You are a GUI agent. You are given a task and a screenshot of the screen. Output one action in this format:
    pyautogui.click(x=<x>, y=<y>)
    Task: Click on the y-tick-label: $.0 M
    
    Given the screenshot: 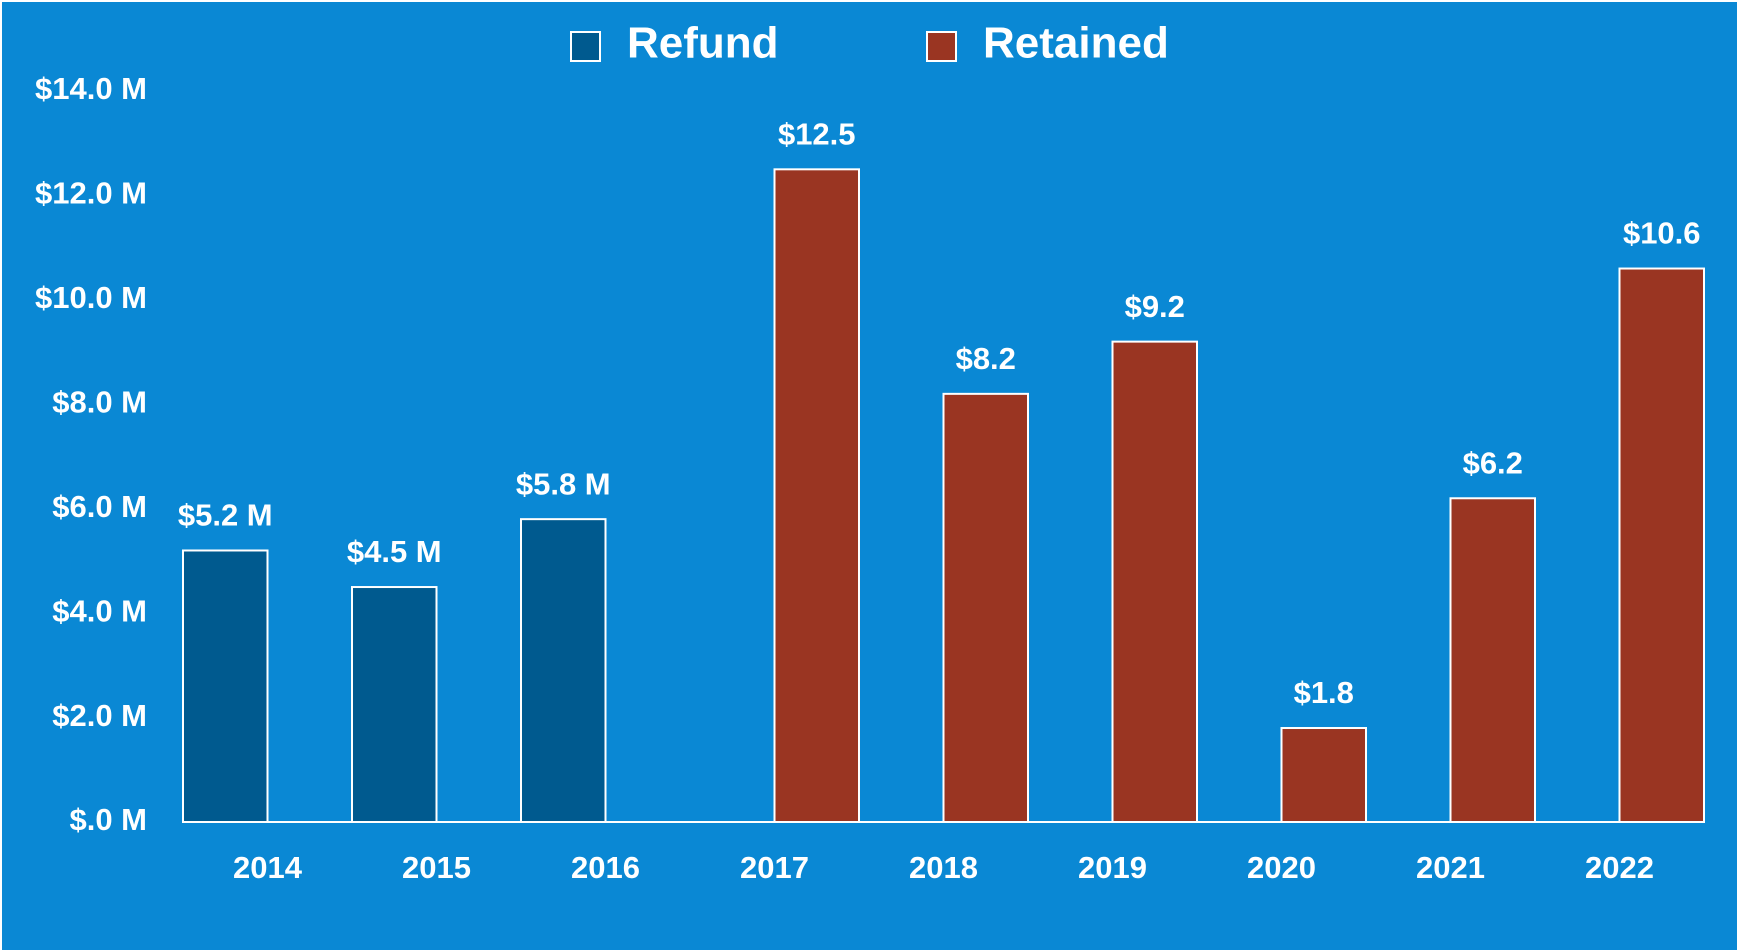 What is the action you would take?
    pyautogui.click(x=108, y=819)
    